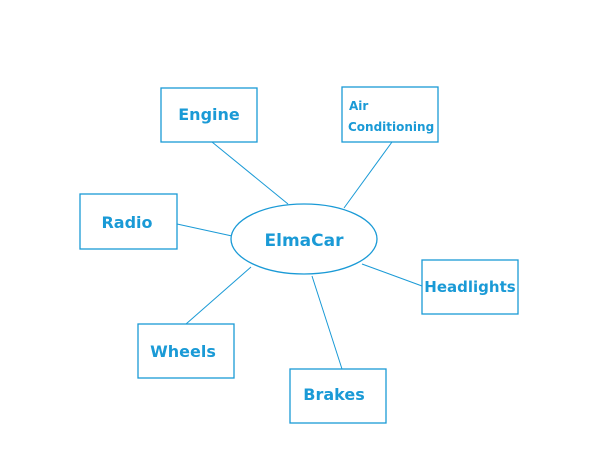 The width and height of the screenshot is (600, 462). Describe the element at coordinates (218, 295) in the screenshot. I see `edge-wheels` at that location.